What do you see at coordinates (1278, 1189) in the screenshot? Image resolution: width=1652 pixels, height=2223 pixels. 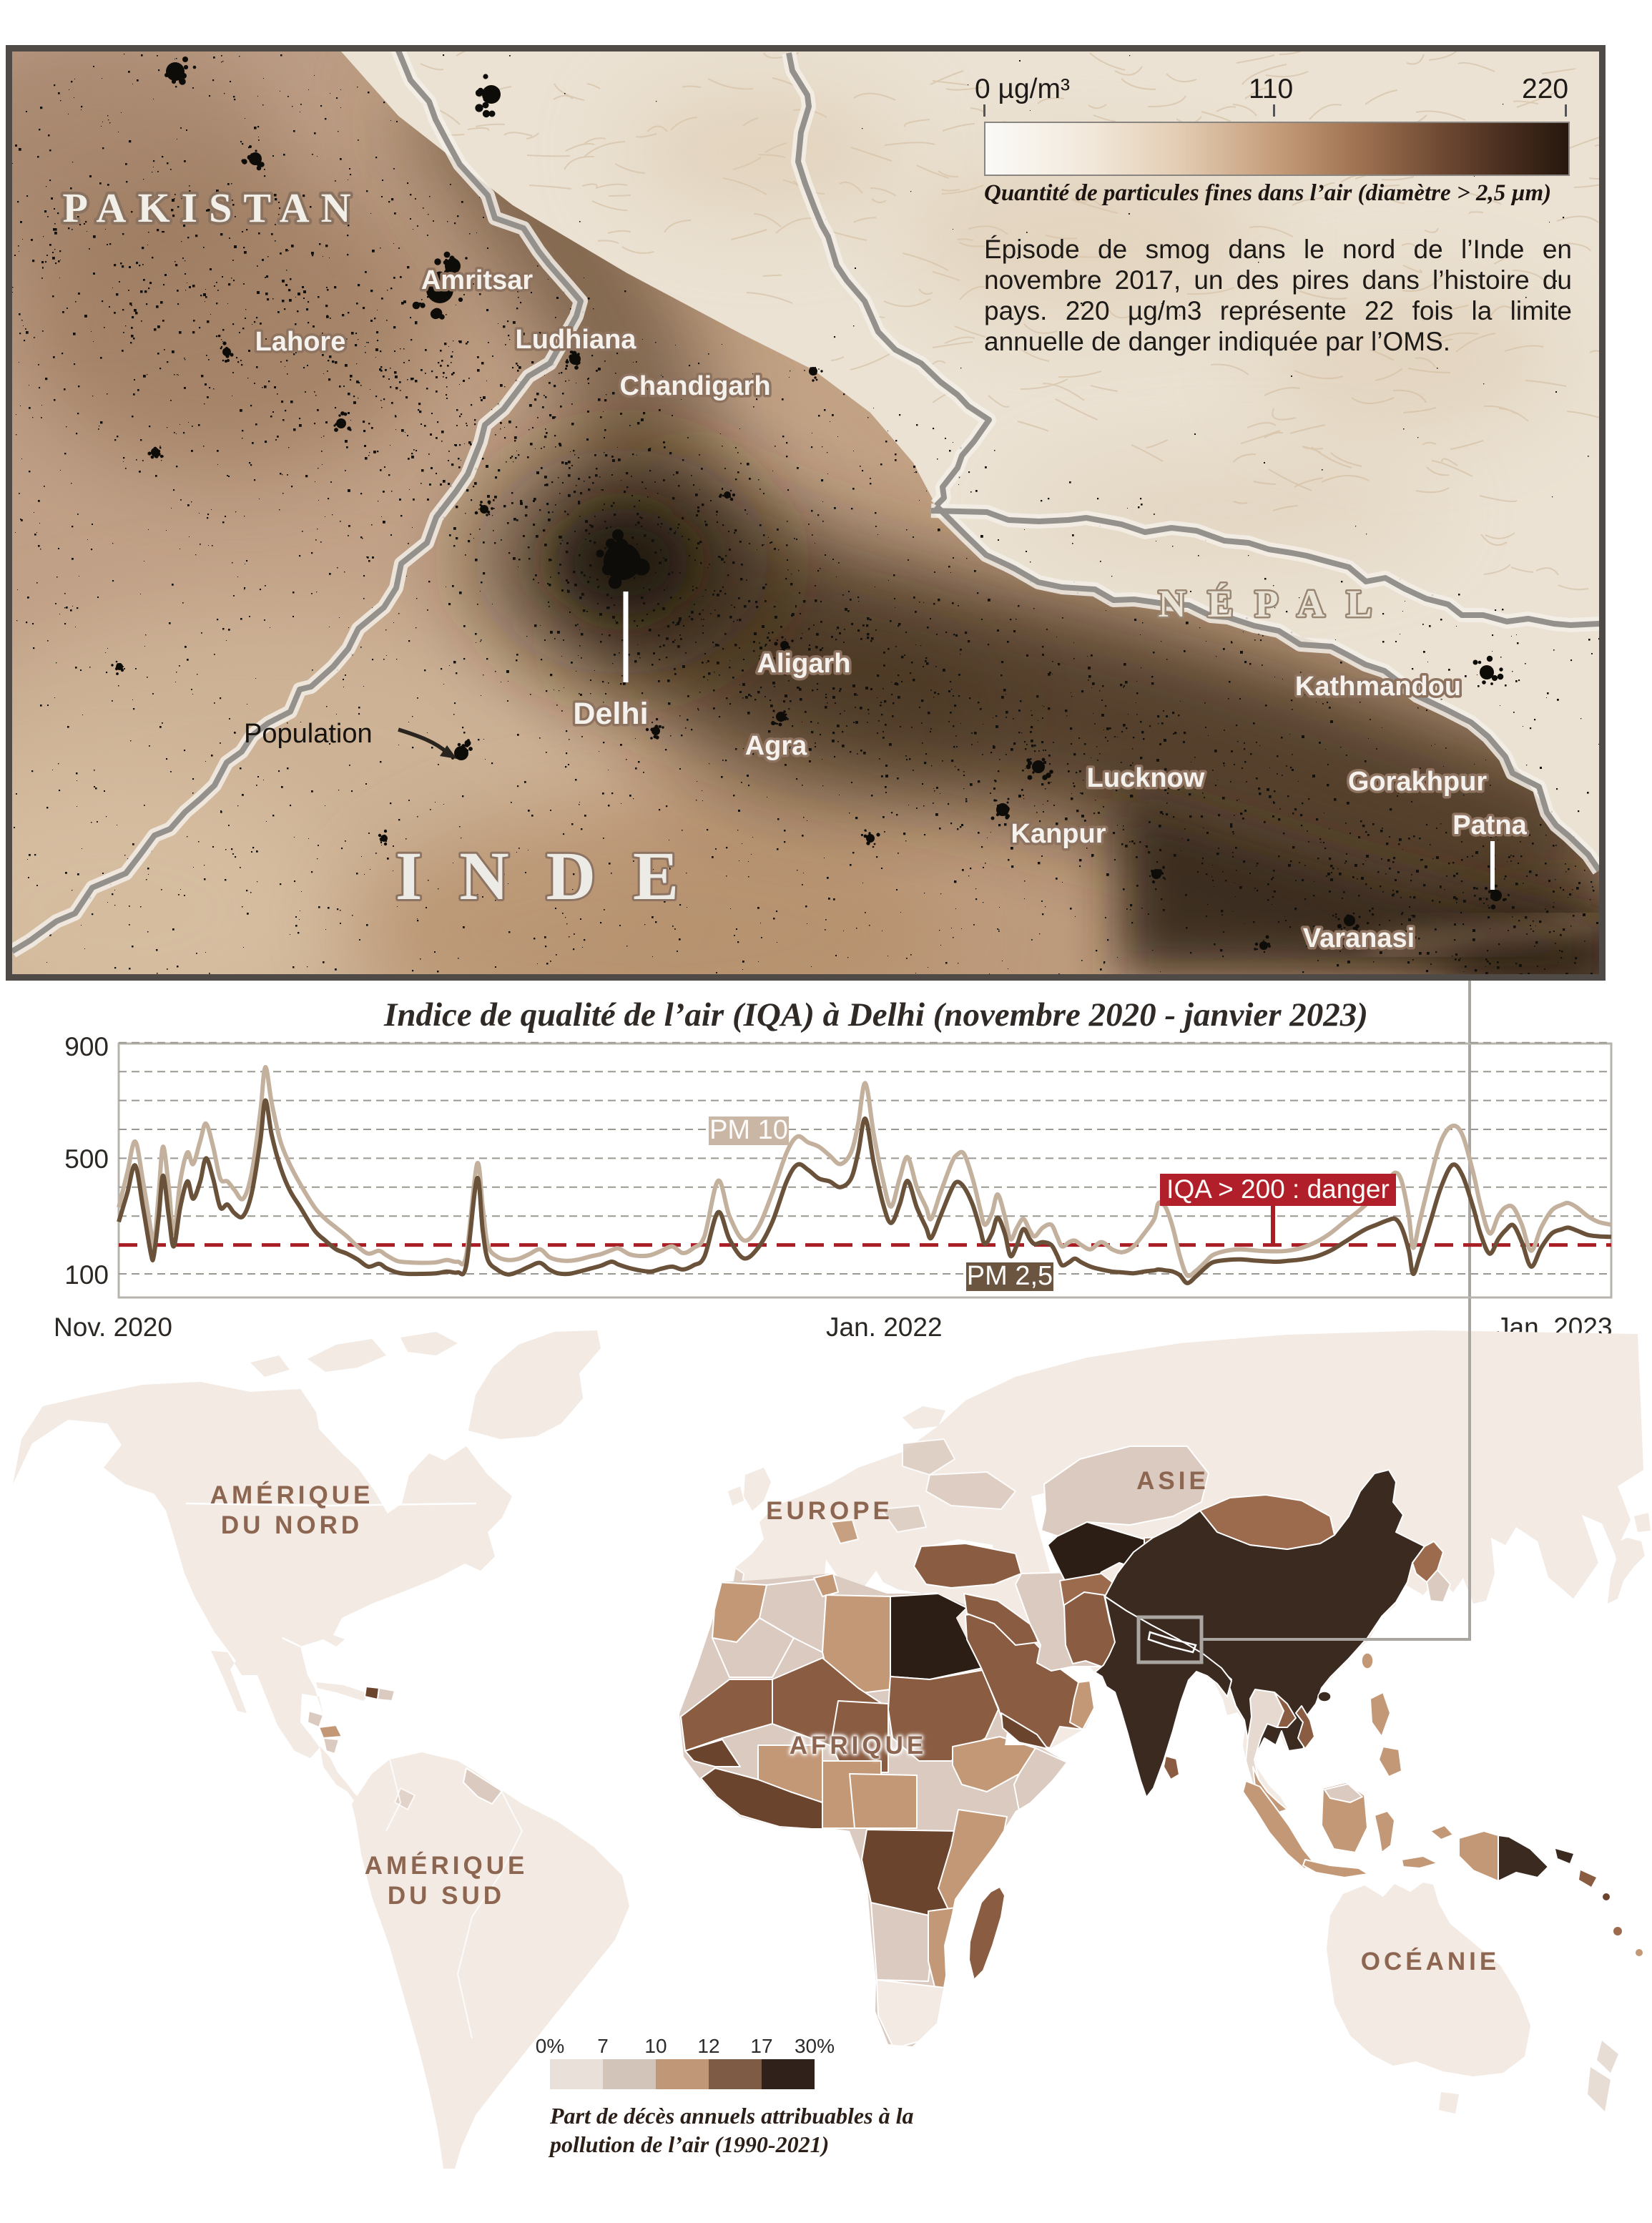 I see `svg-text: IQA > 200 : danger` at bounding box center [1278, 1189].